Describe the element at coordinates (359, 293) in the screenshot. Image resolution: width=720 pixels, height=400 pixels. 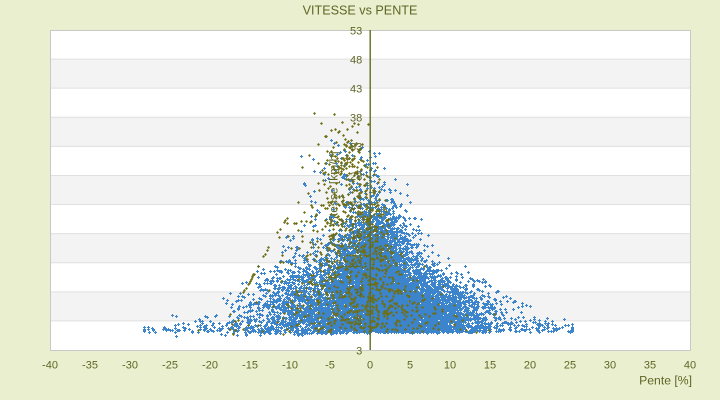
I see `svg-text: 8` at that location.